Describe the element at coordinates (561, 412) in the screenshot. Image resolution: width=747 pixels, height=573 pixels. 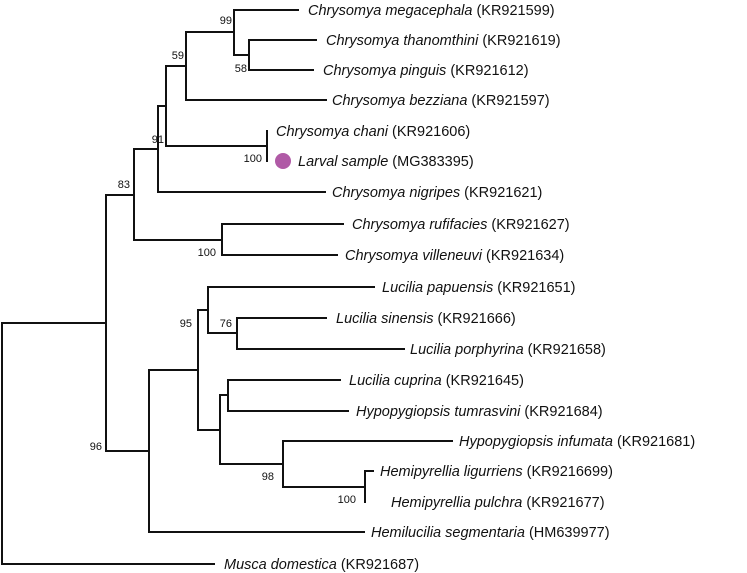
I see `taxon-accession: (KR921684)` at that location.